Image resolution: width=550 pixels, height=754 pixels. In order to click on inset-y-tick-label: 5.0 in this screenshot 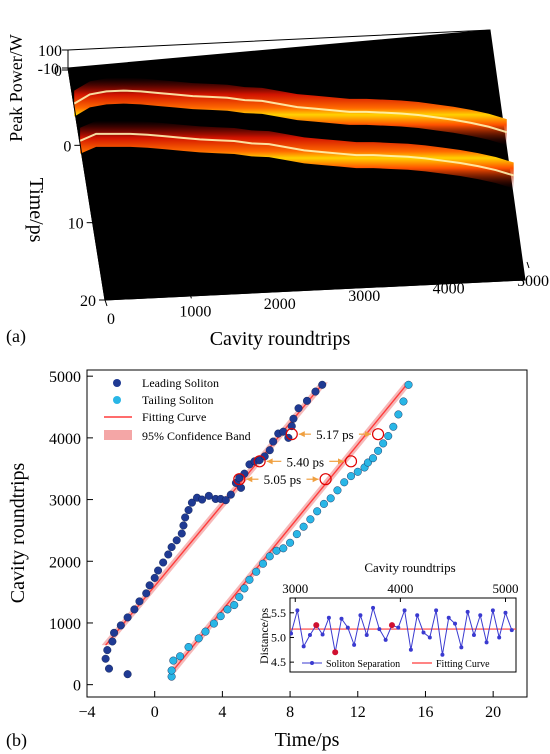, I will do `click(278, 637)`.